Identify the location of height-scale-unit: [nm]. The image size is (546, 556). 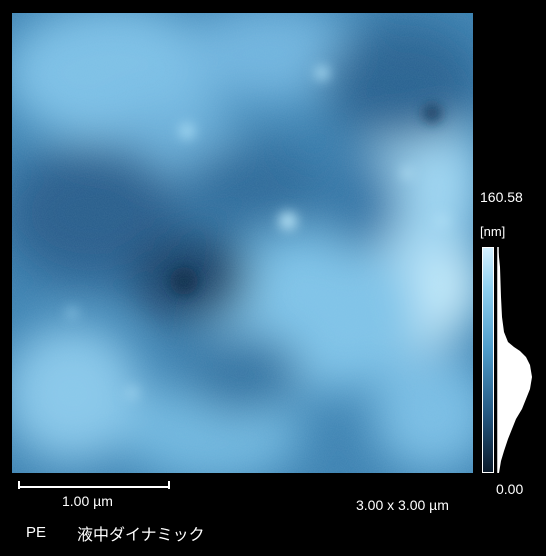
(493, 231).